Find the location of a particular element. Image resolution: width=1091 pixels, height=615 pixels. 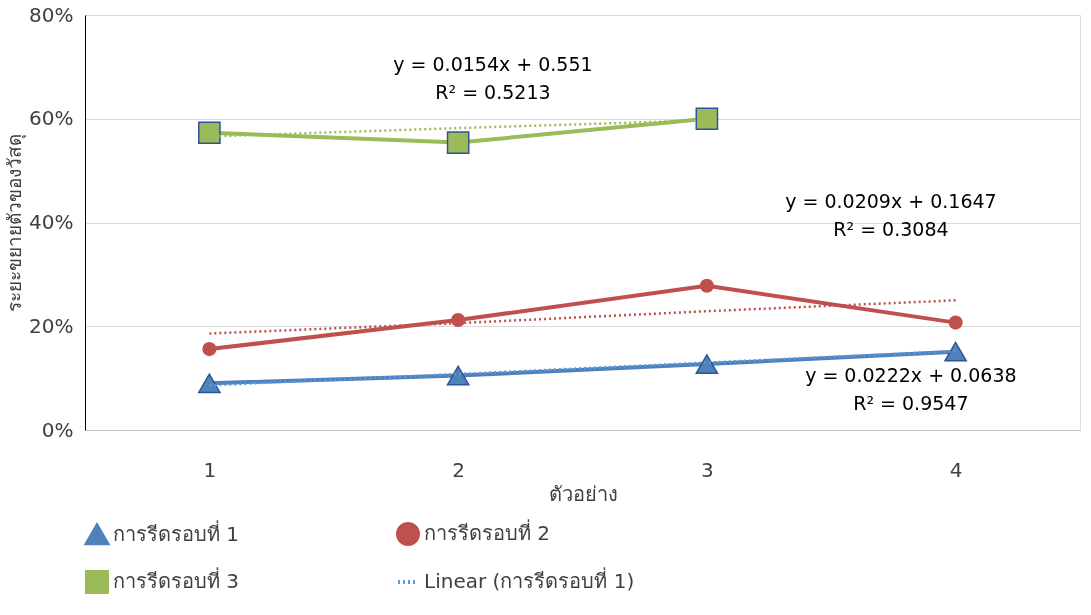

annotation: y = 0.0222x + 0.0638 R² = 0.9547 is located at coordinates (911, 389).